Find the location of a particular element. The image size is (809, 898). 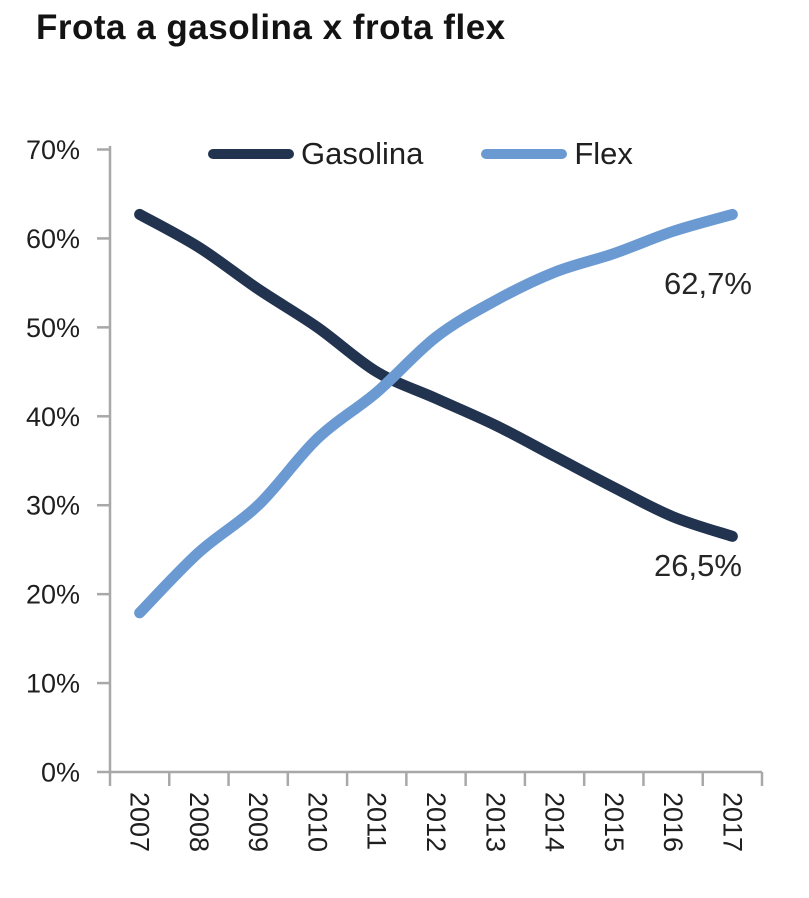

y-axis-tick-label: 10% is located at coordinates (53, 684).